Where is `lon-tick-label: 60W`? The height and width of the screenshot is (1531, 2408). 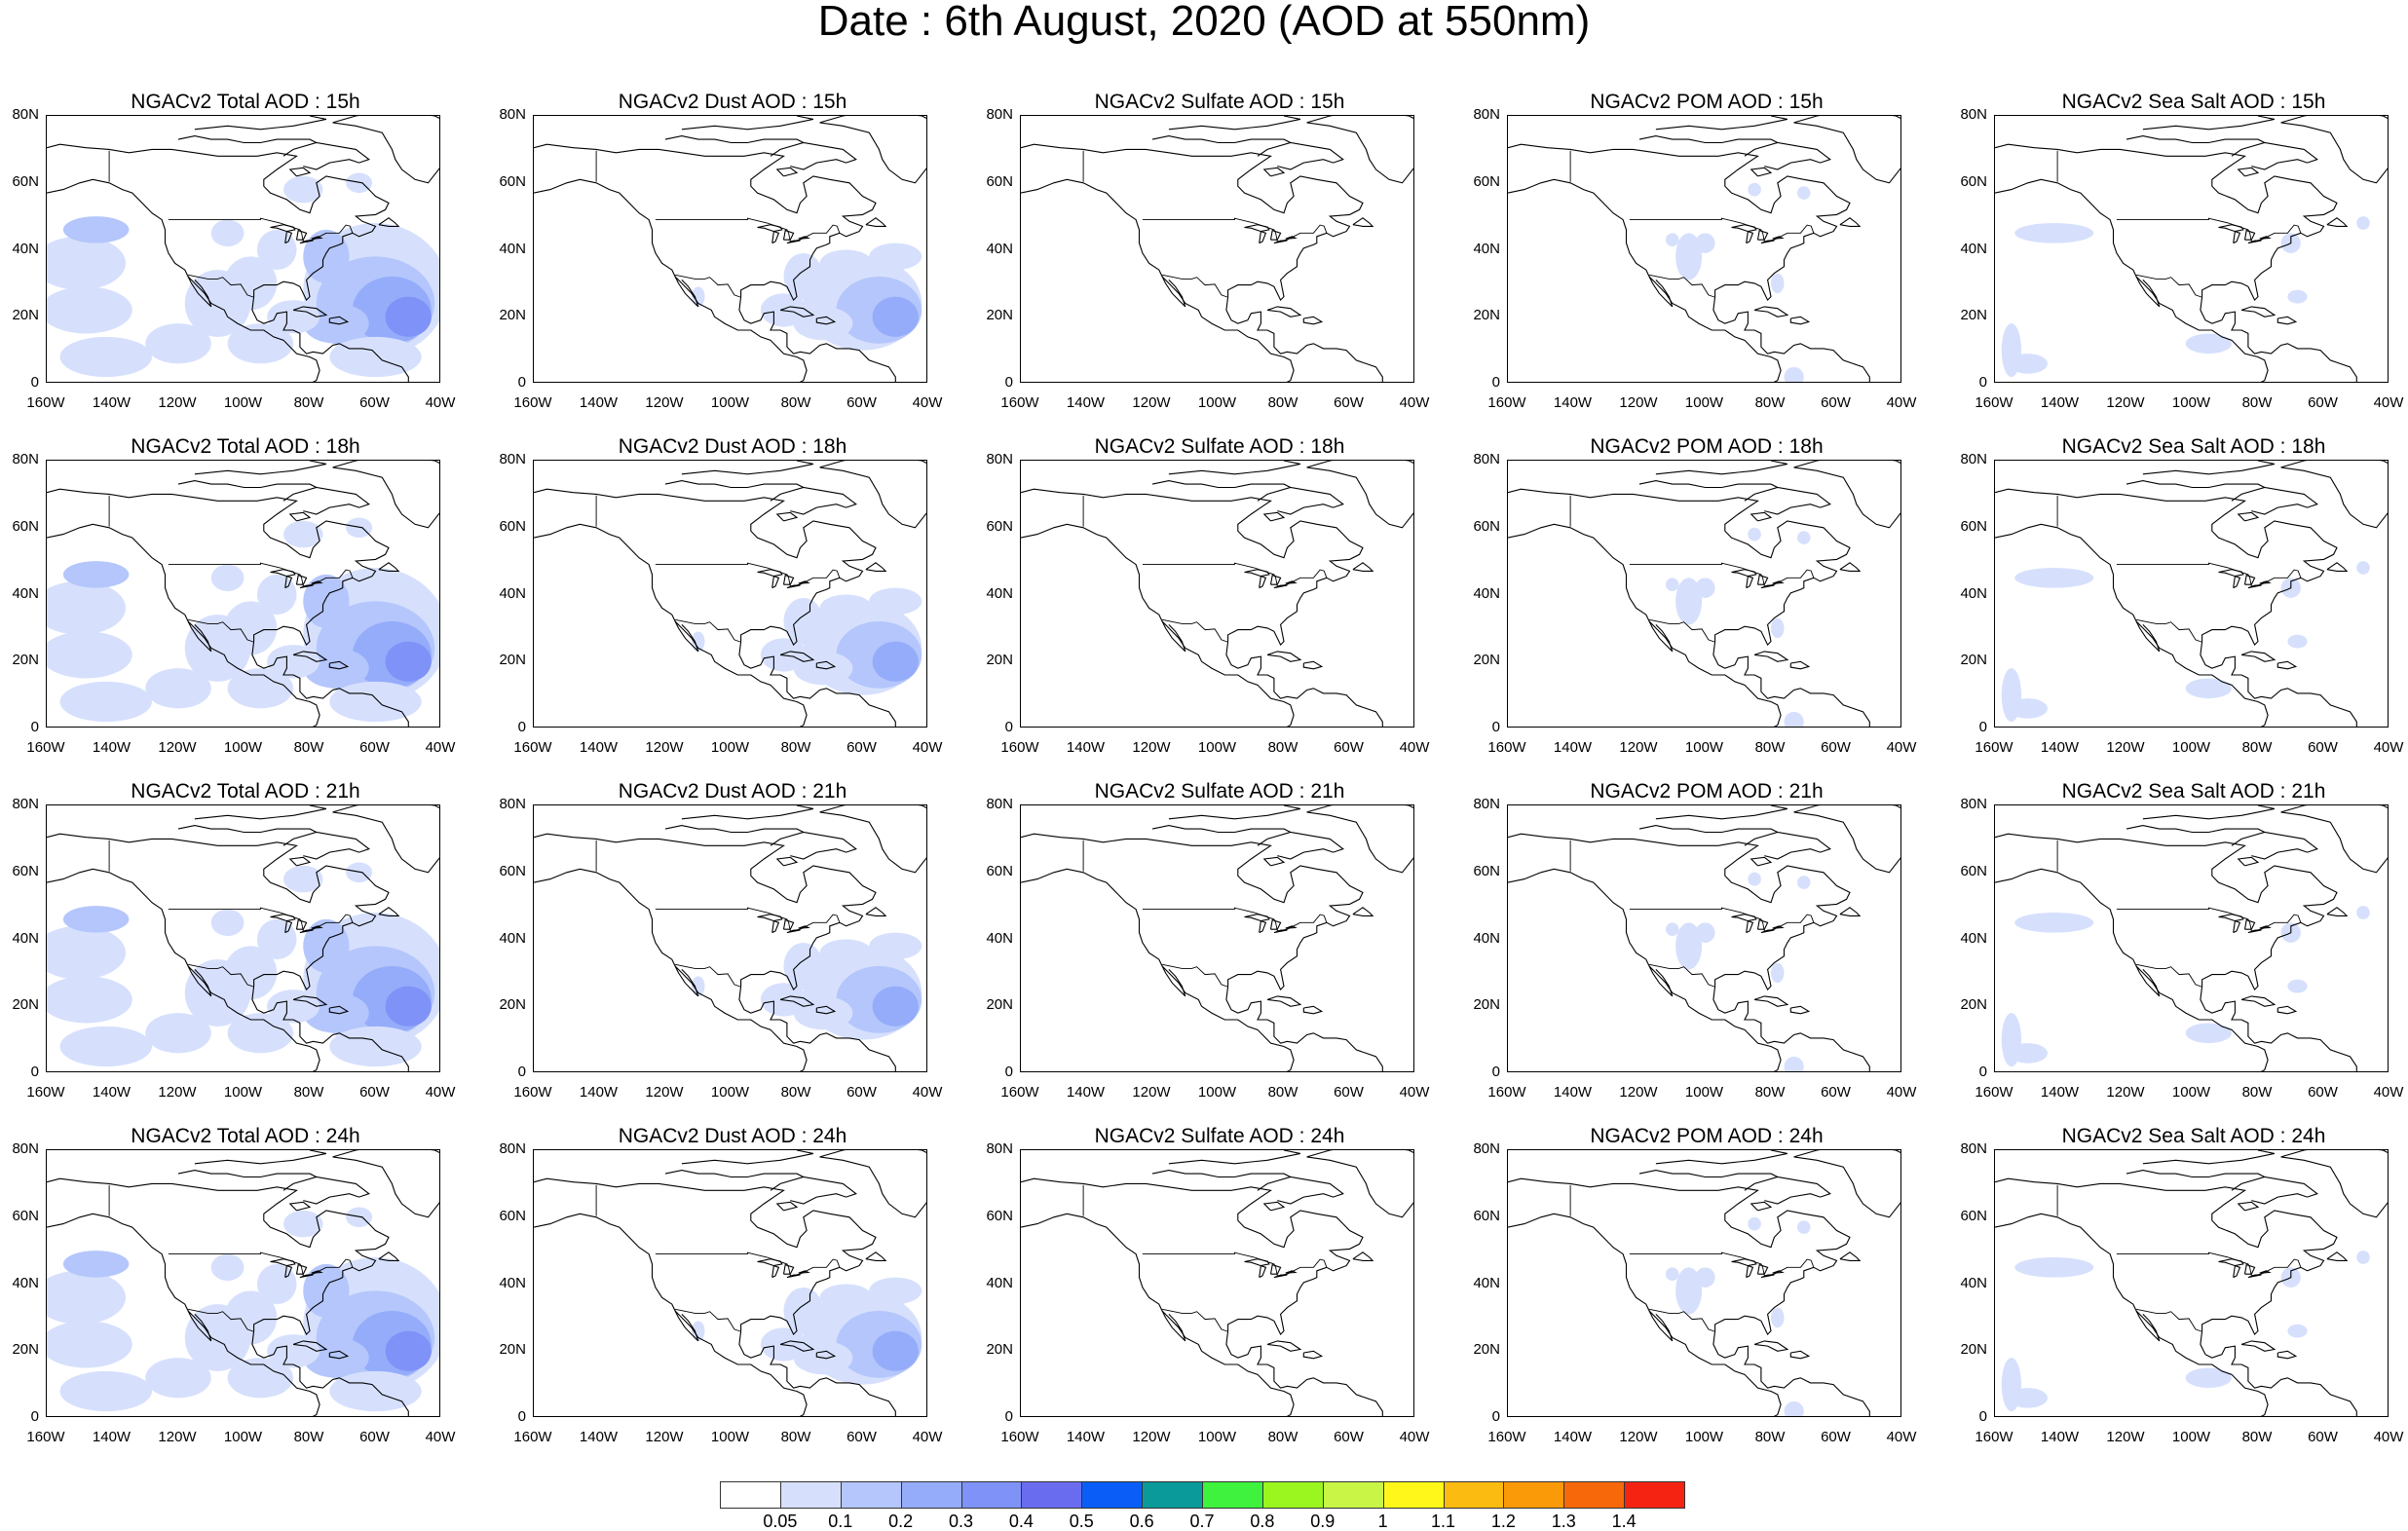 lon-tick-label: 60W is located at coordinates (2323, 747).